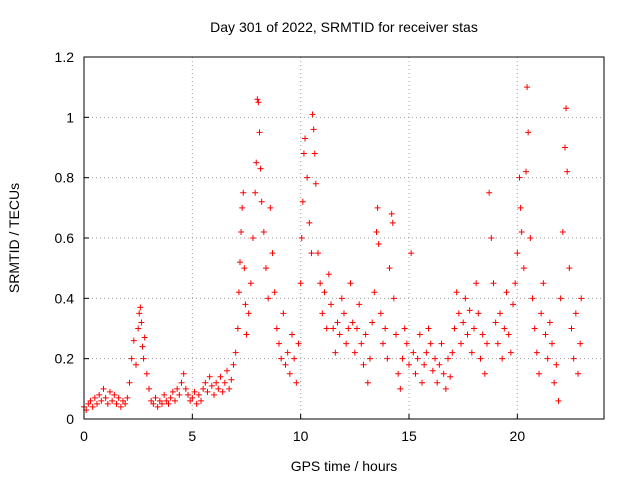  Describe the element at coordinates (70, 419) in the screenshot. I see `y-tick-label: 0` at that location.